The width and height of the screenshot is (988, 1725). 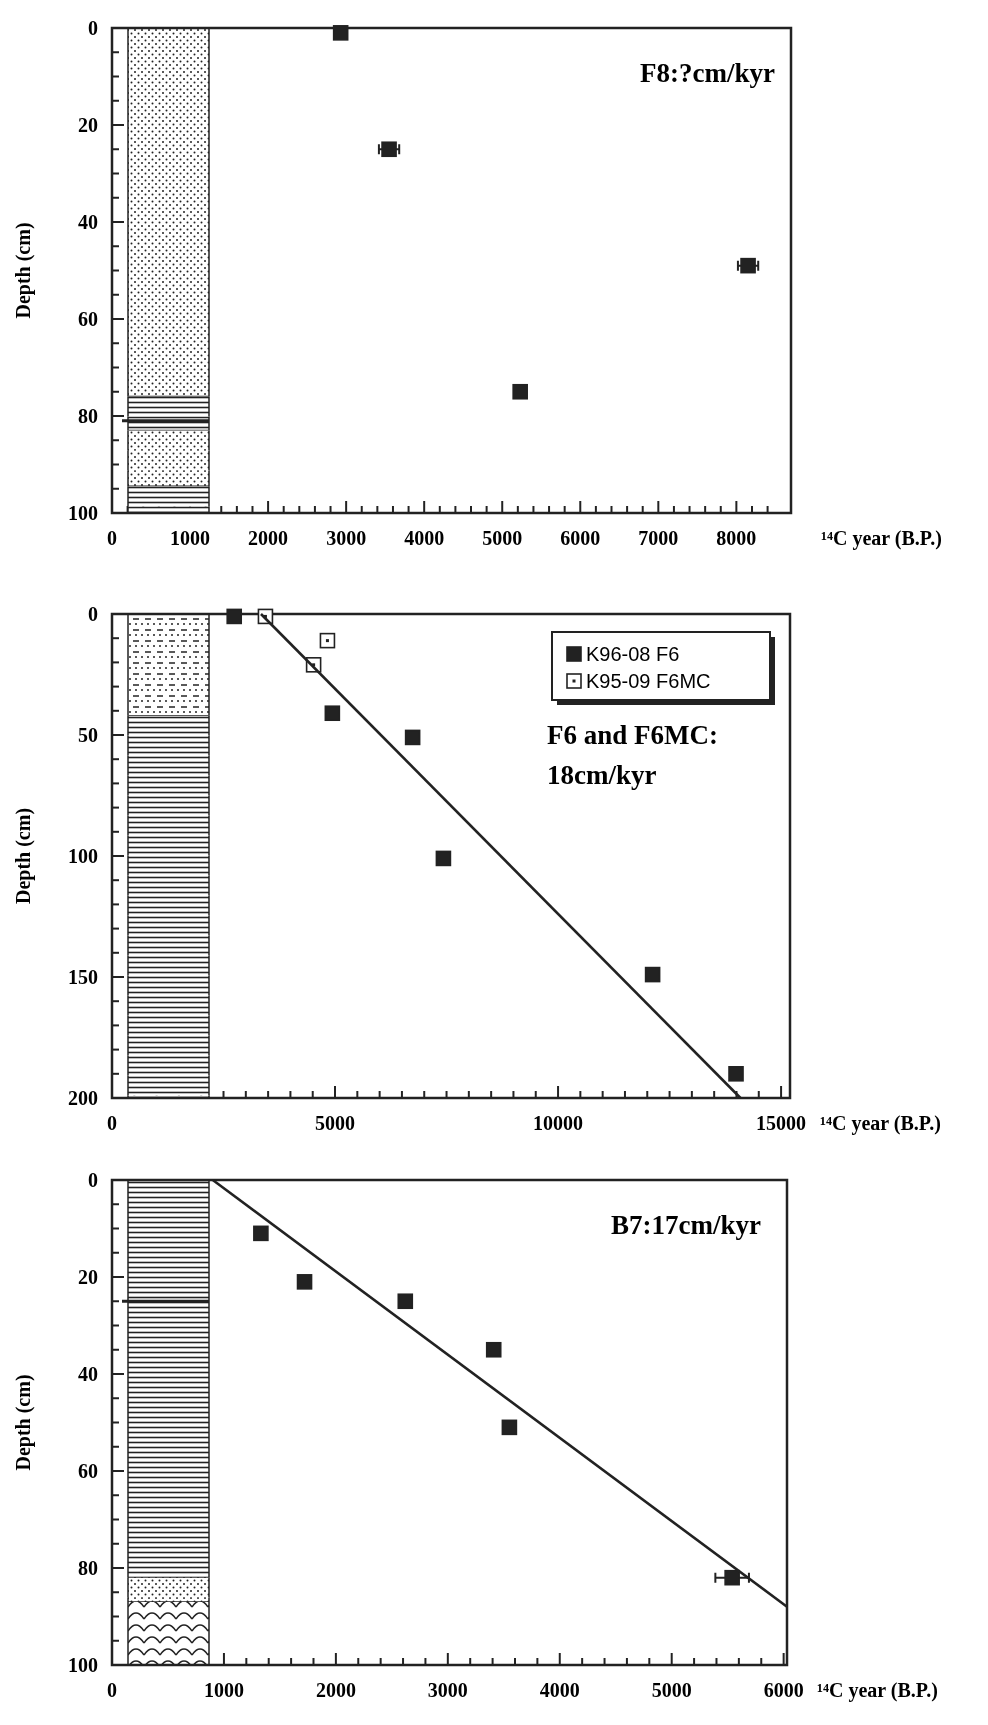 I want to click on text: B7:17cm/kyr, so click(x=686, y=1225).